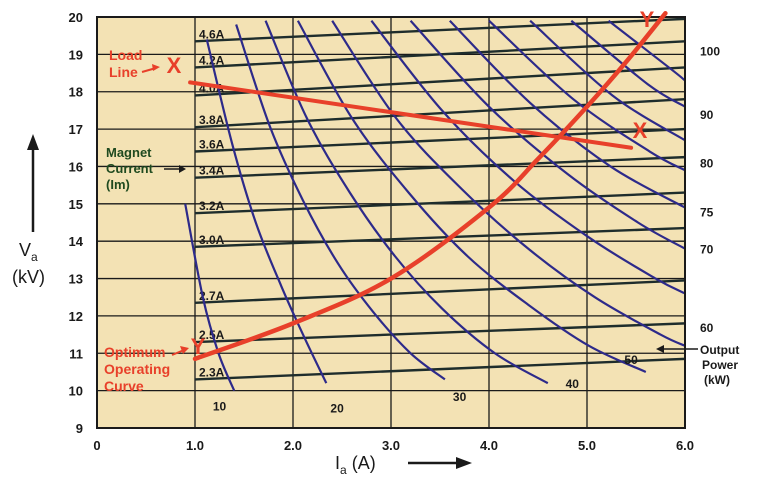 This screenshot has width=763, height=477. Describe the element at coordinates (33, 142) in the screenshot. I see `y-axis-arrowhead` at that location.